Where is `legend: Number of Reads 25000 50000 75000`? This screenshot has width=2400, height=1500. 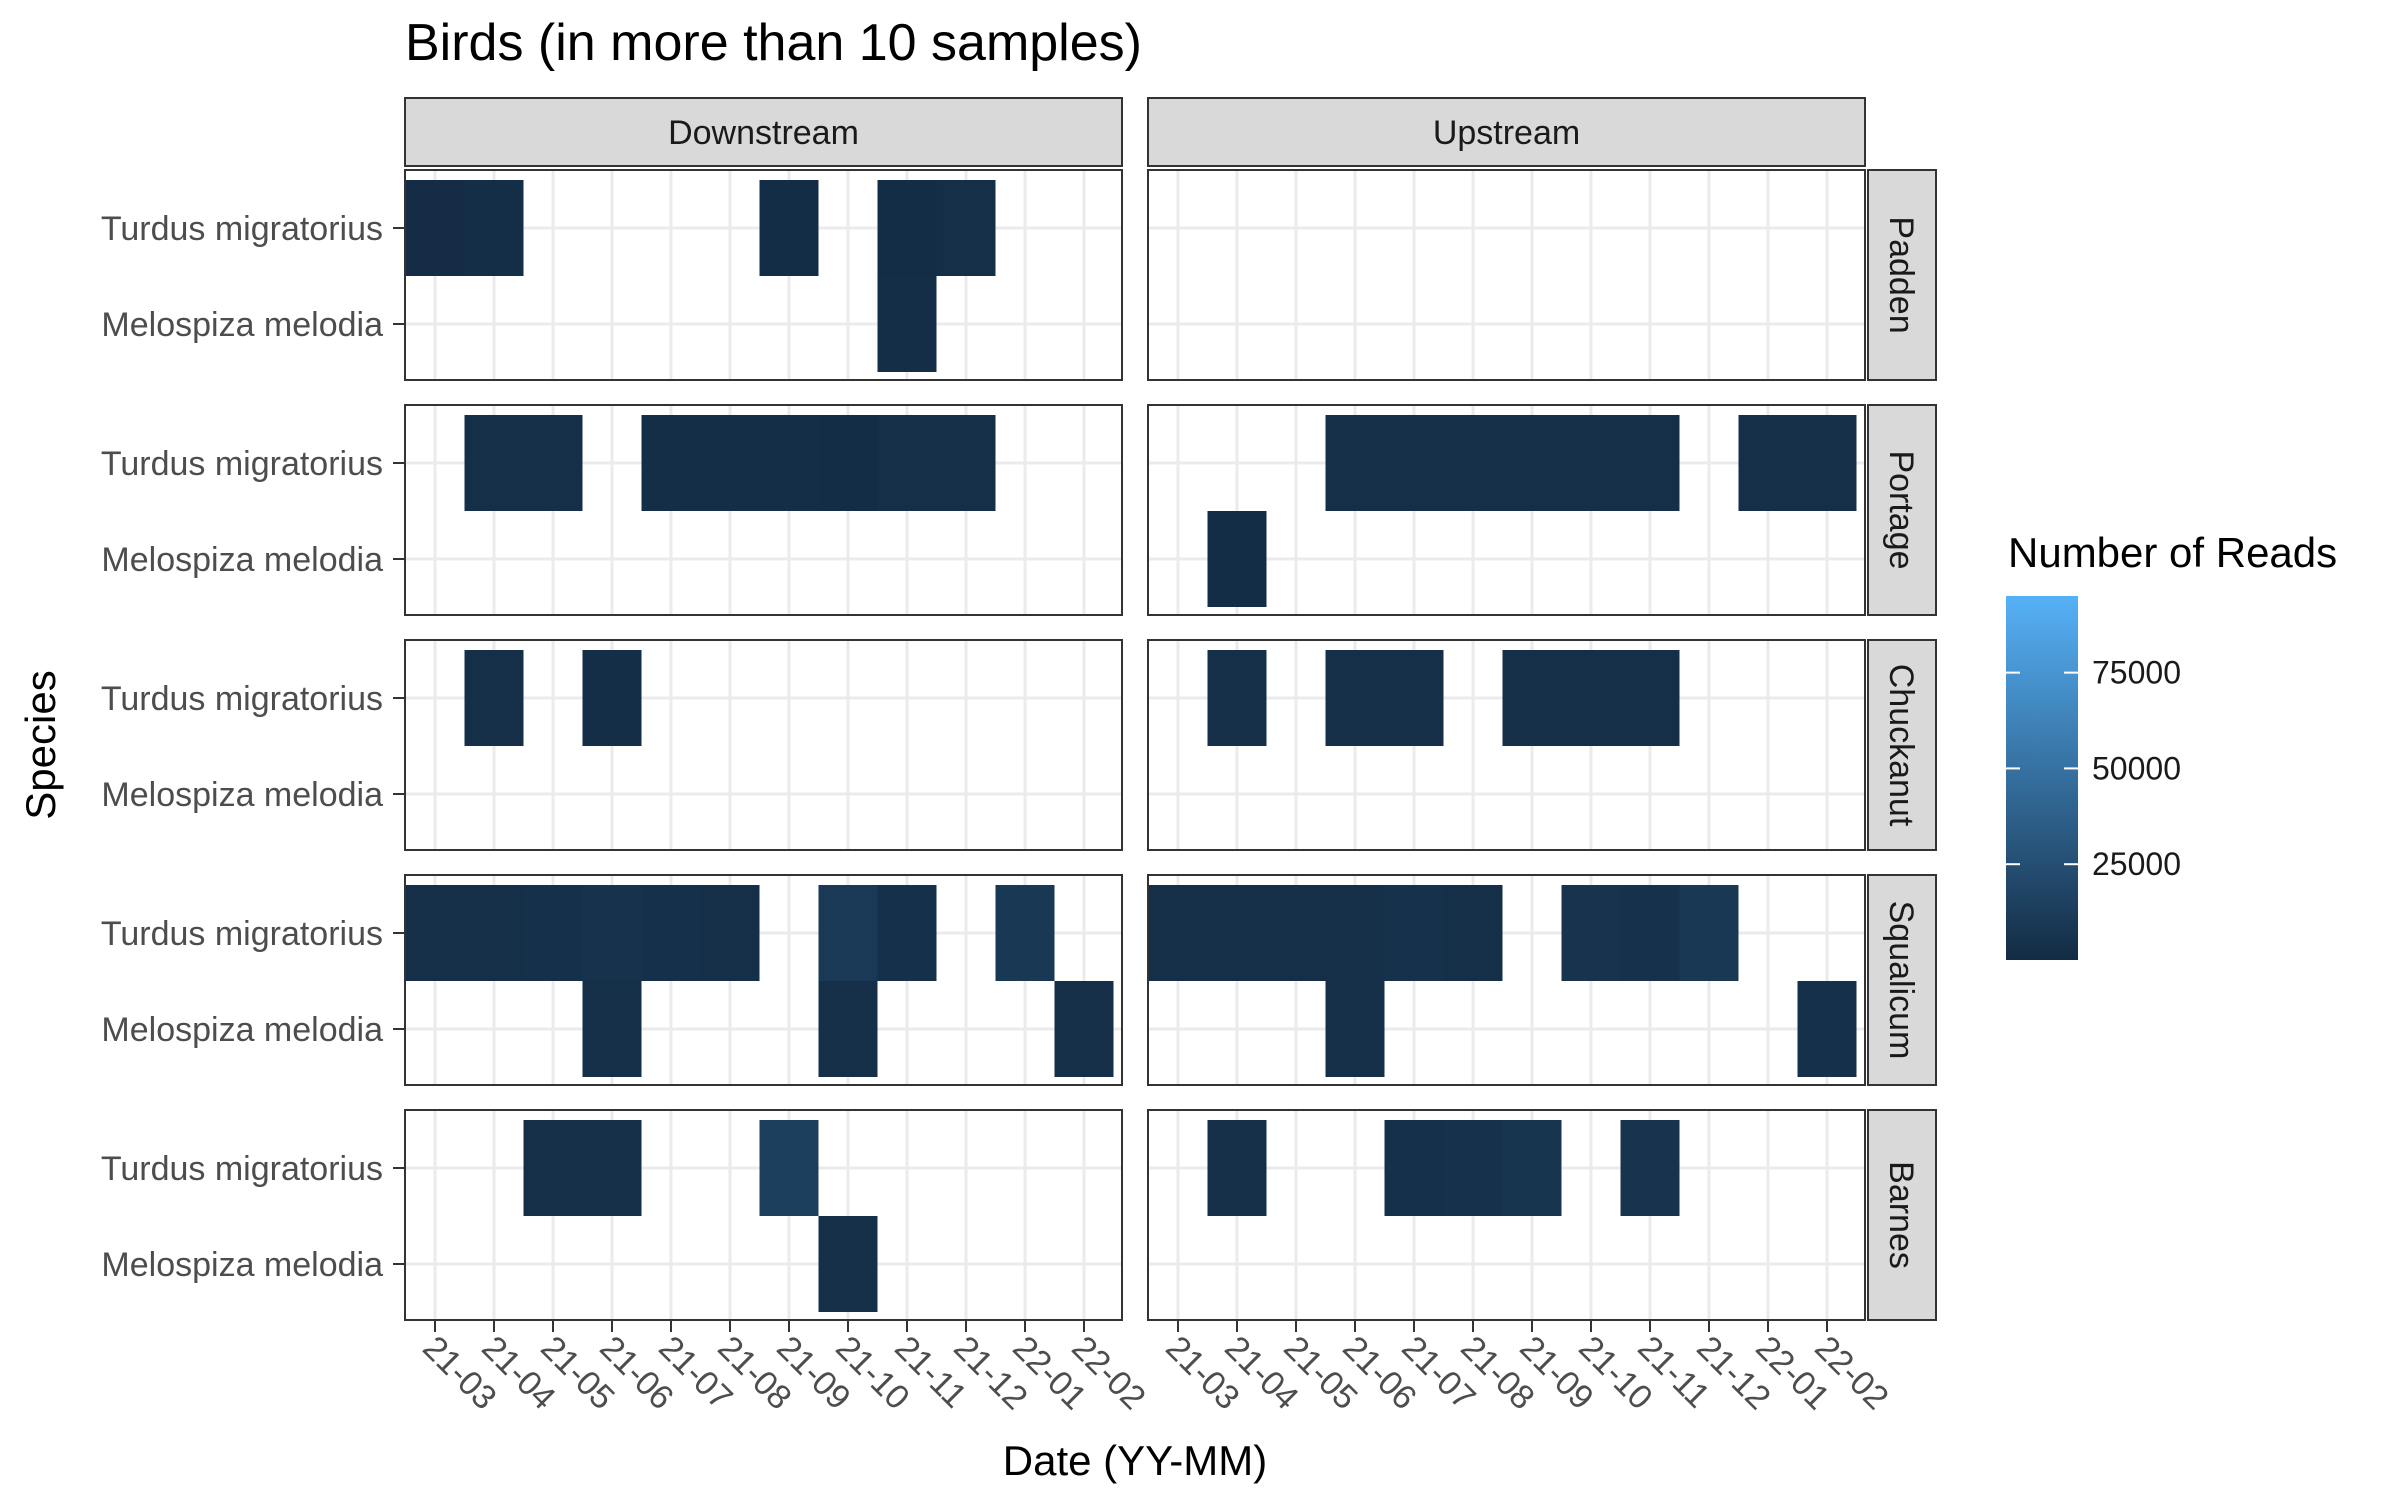 legend: Number of Reads 25000 50000 75000 is located at coordinates (2171, 744).